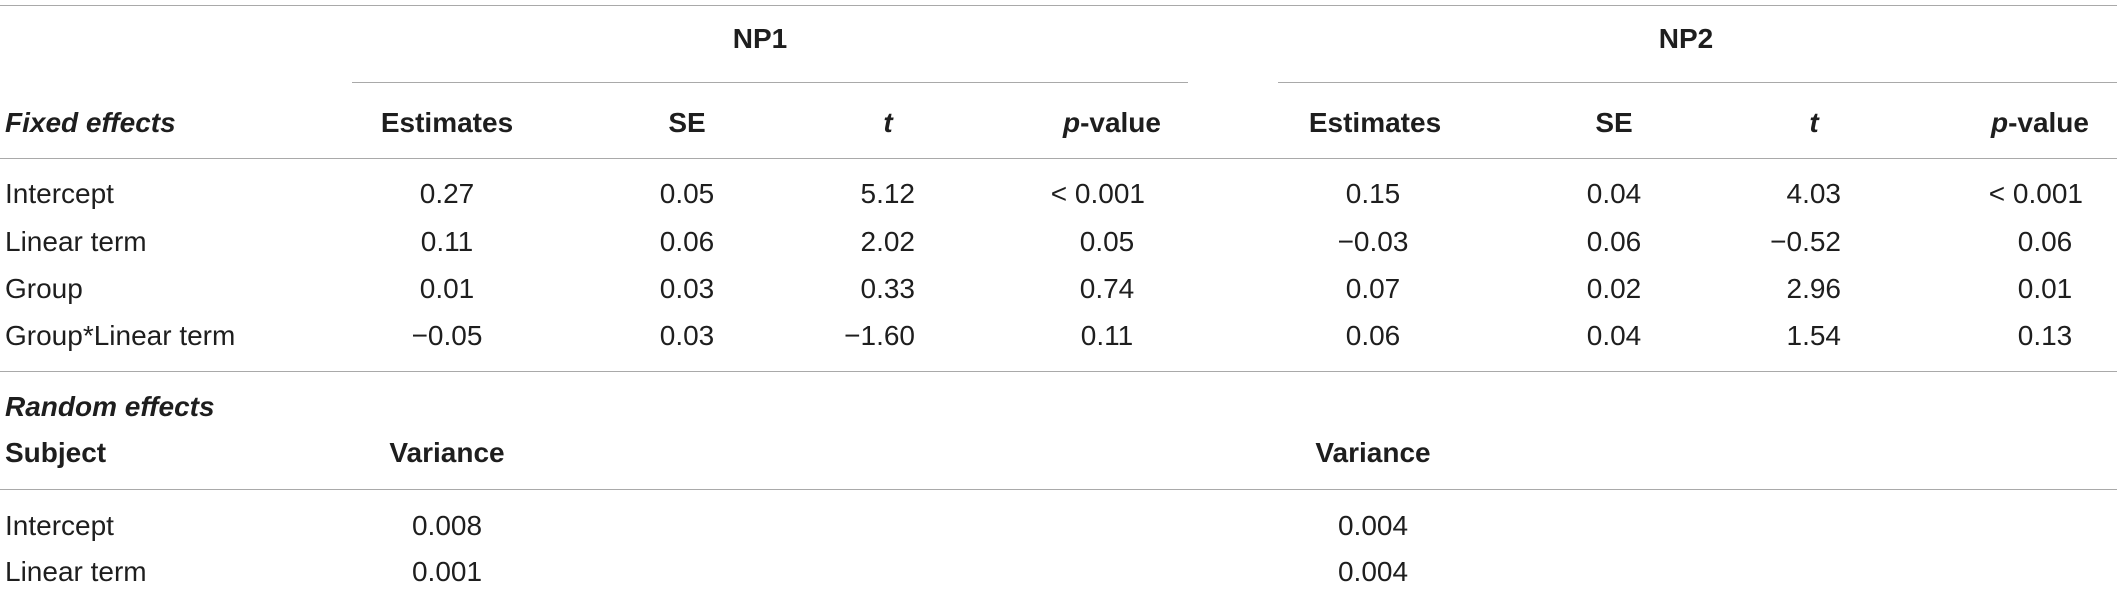  What do you see at coordinates (1107, 241) in the screenshot?
I see `np1-p: 0.05` at bounding box center [1107, 241].